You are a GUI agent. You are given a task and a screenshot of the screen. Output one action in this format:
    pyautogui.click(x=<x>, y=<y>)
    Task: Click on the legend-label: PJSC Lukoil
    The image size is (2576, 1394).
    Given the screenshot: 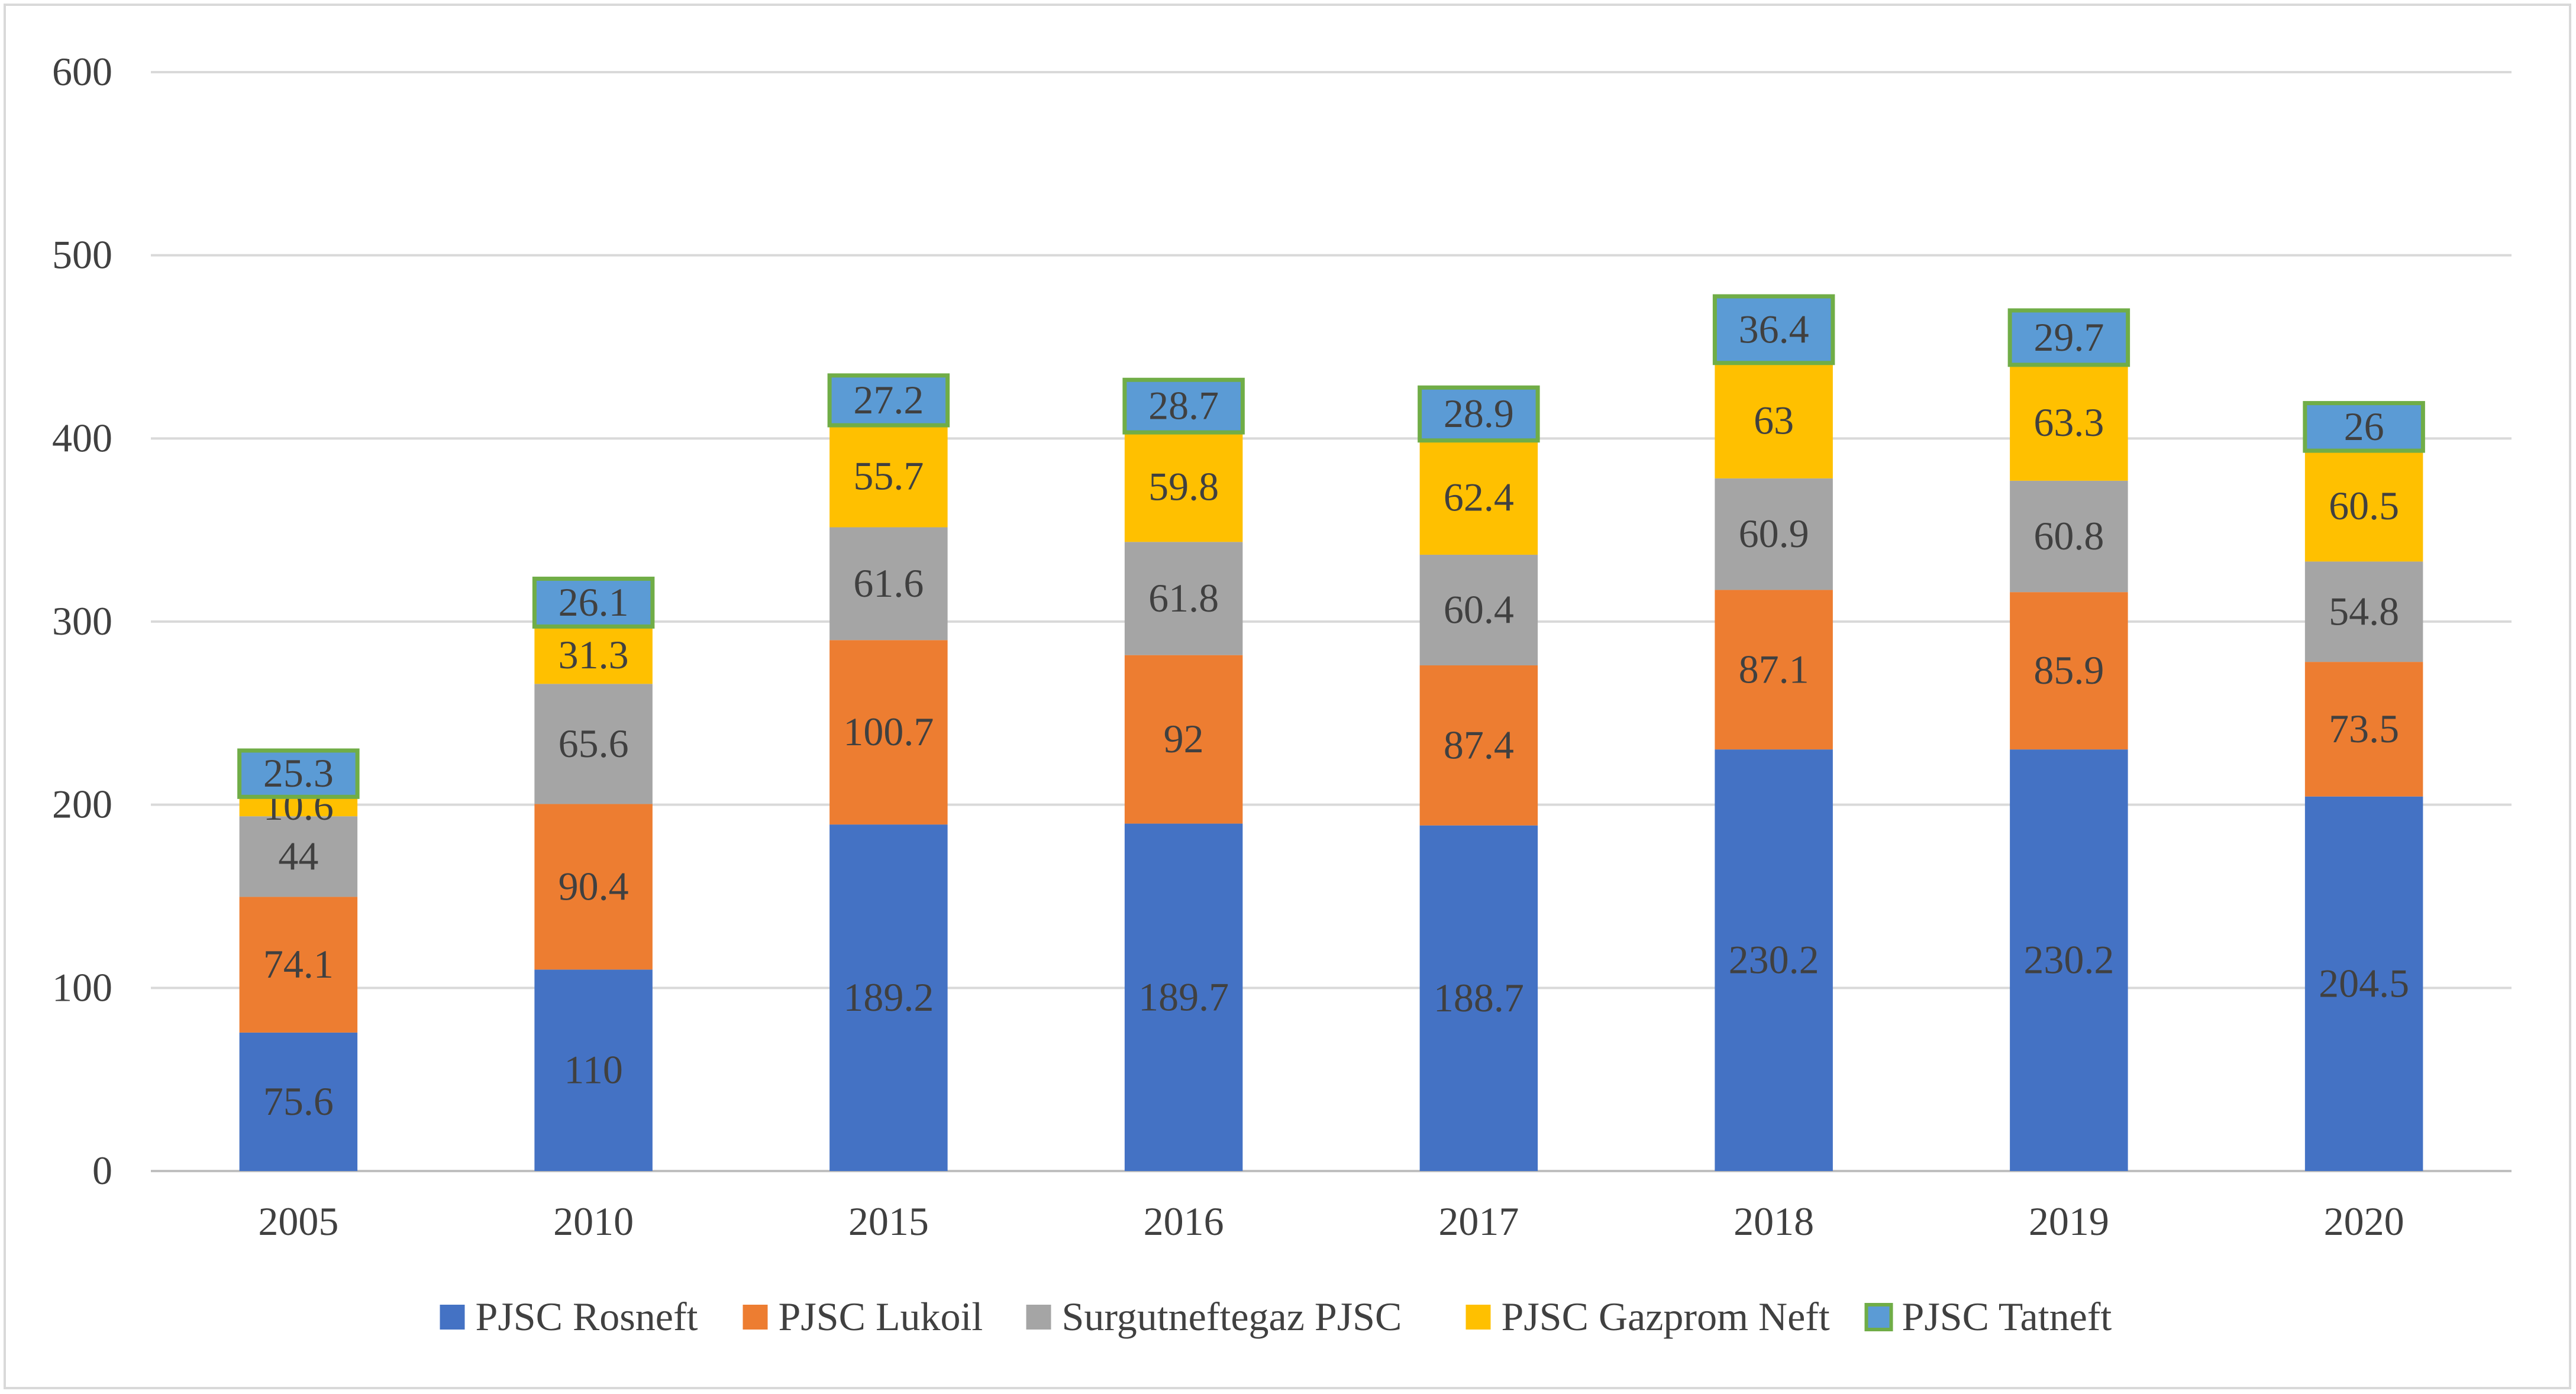 What is the action you would take?
    pyautogui.click(x=881, y=1317)
    